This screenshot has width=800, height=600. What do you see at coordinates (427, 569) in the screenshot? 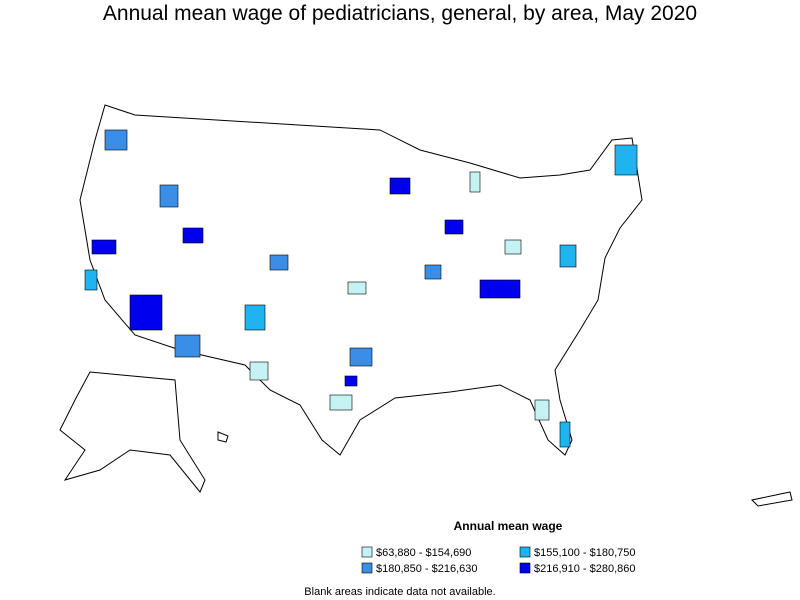
I see `legend-label: $180,850 - $216,630` at bounding box center [427, 569].